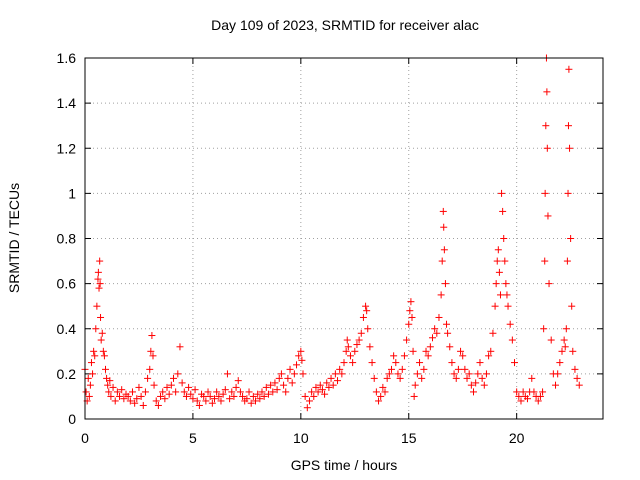 Image resolution: width=640 pixels, height=480 pixels. Describe the element at coordinates (67, 284) in the screenshot. I see `y-tick-label: 0.6` at that location.